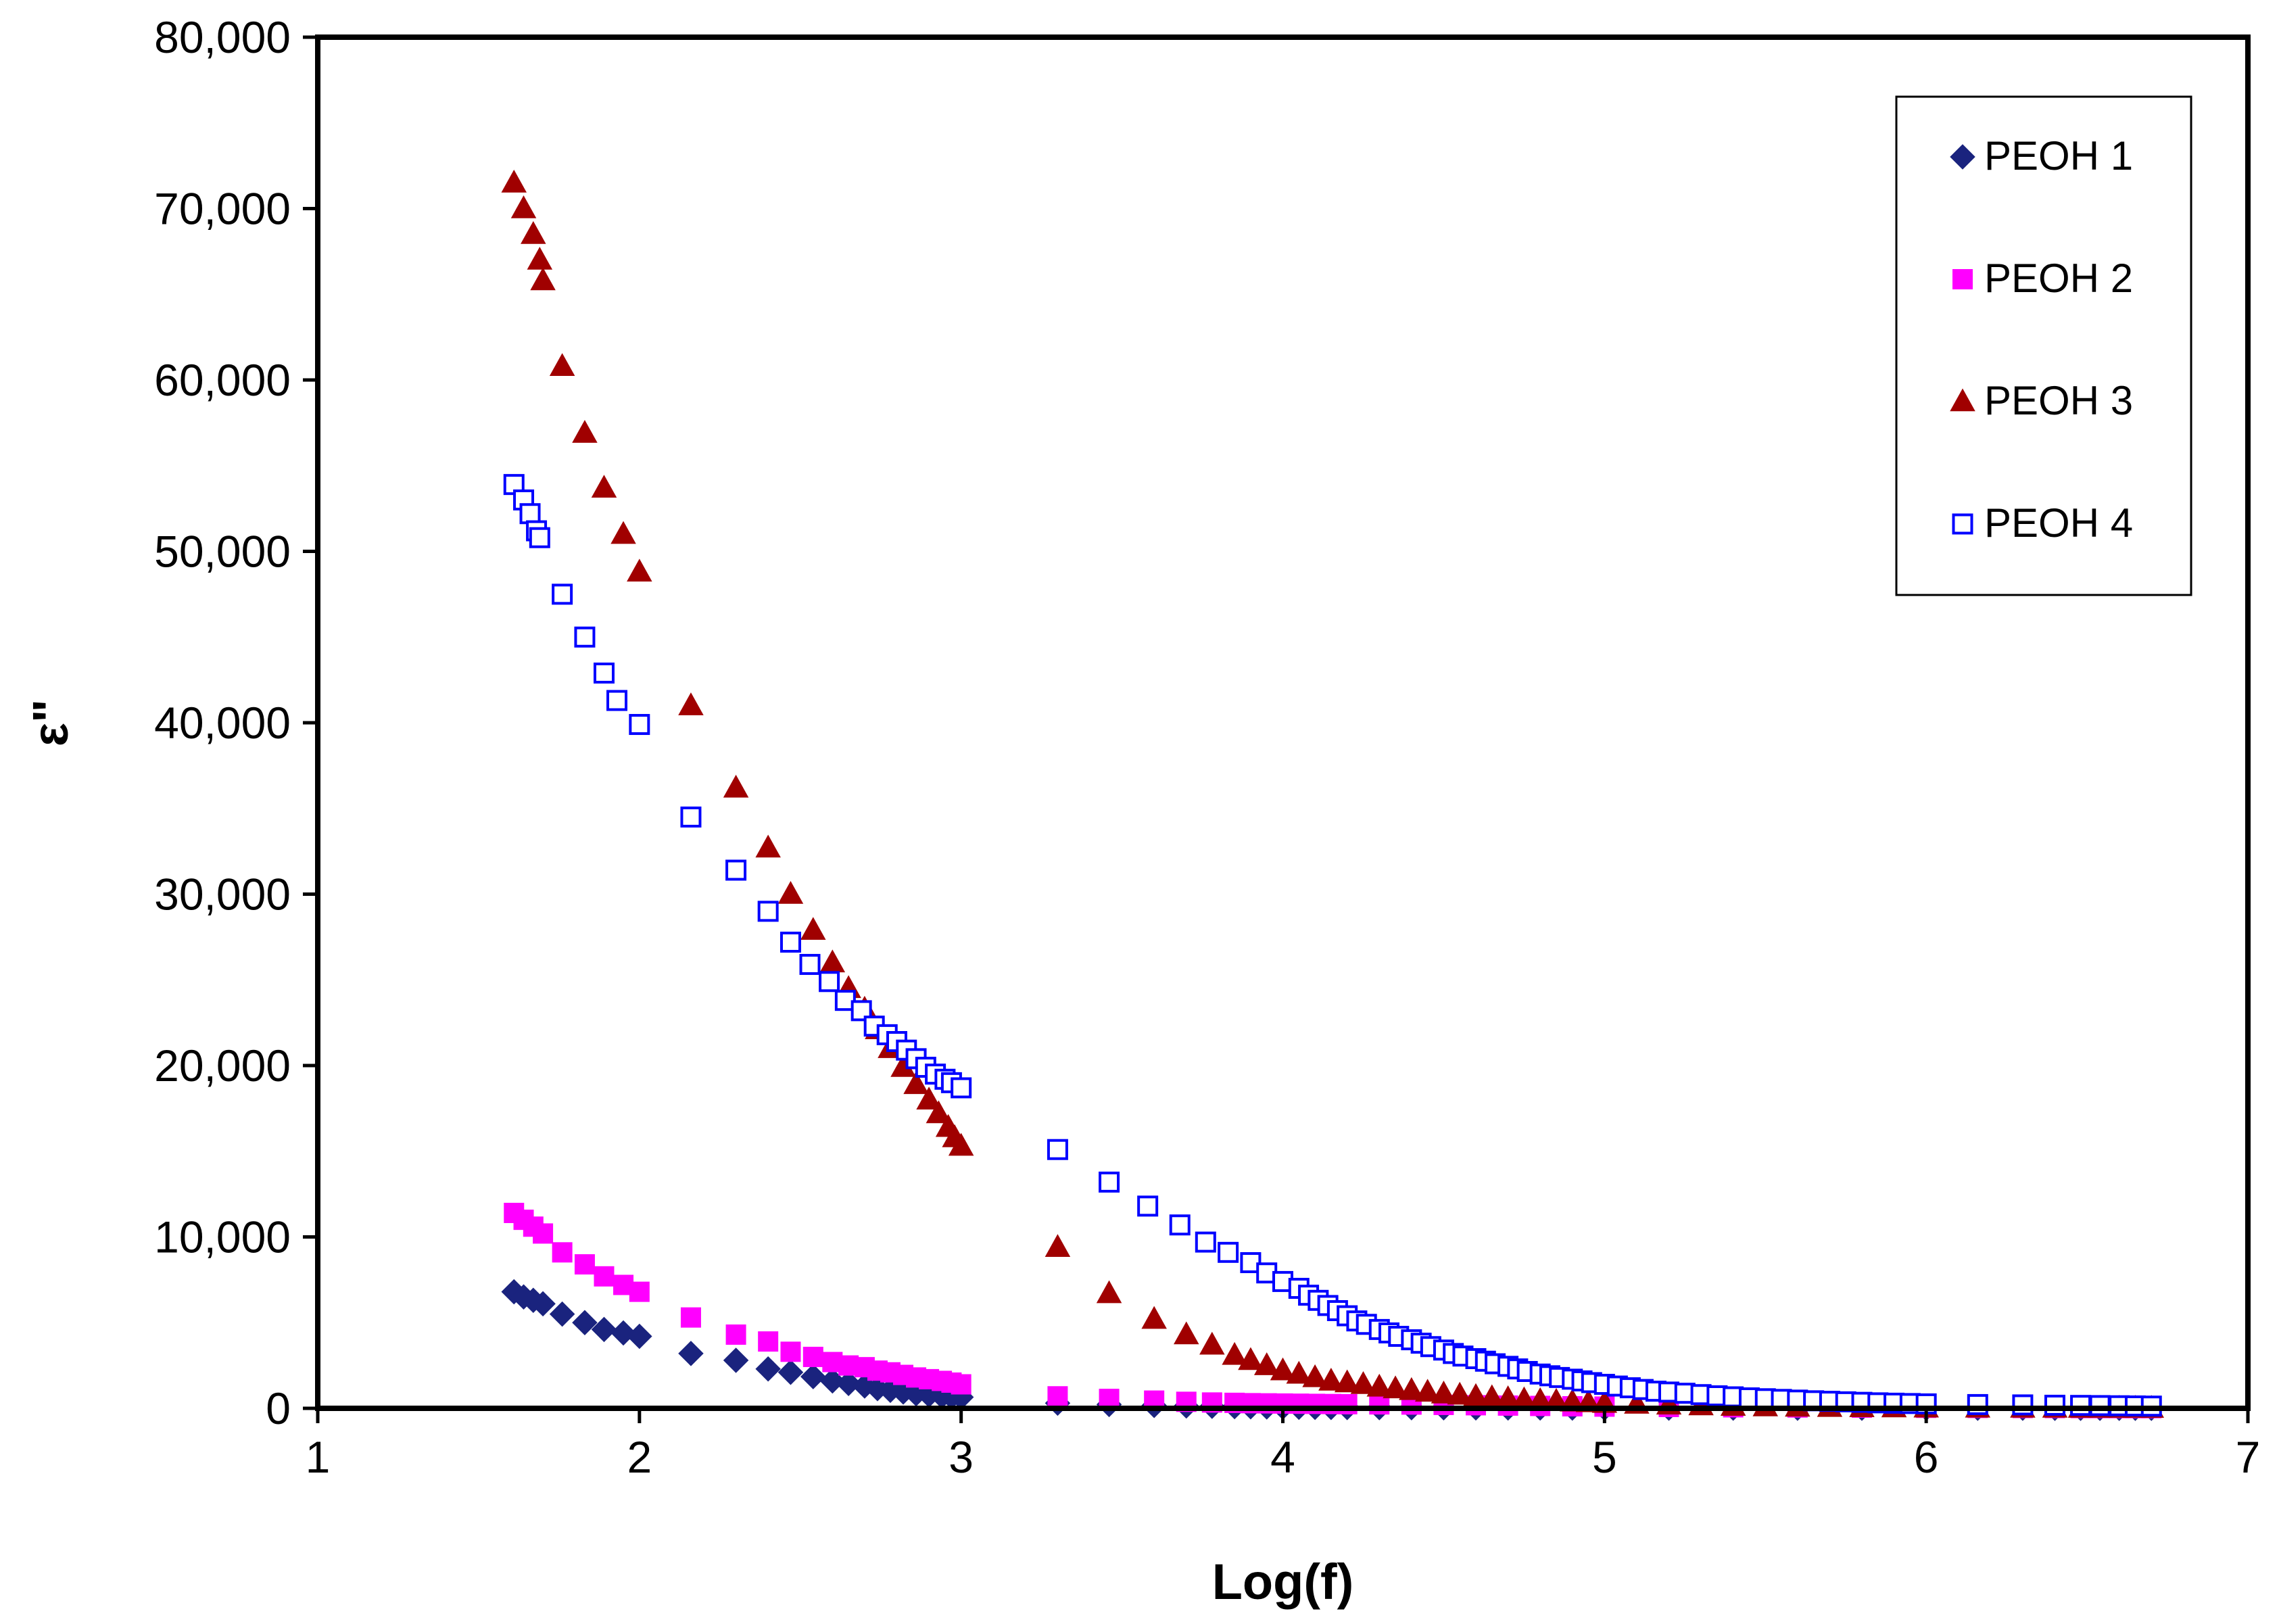  What do you see at coordinates (223, 380) in the screenshot?
I see `y-tick-label: 60,000` at bounding box center [223, 380].